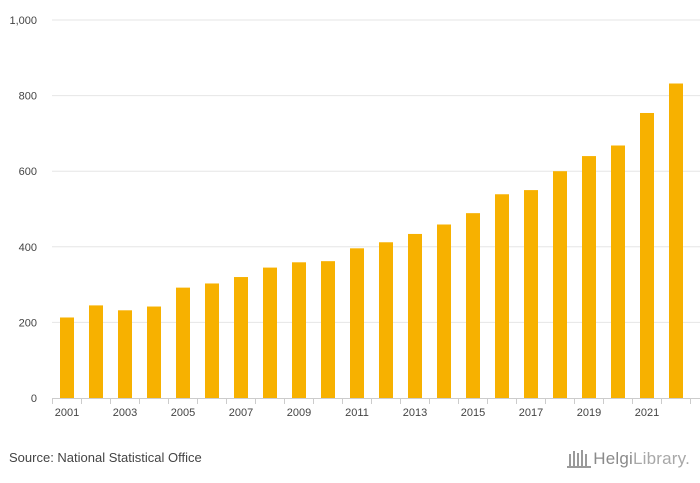  I want to click on bar-2017, so click(531, 294).